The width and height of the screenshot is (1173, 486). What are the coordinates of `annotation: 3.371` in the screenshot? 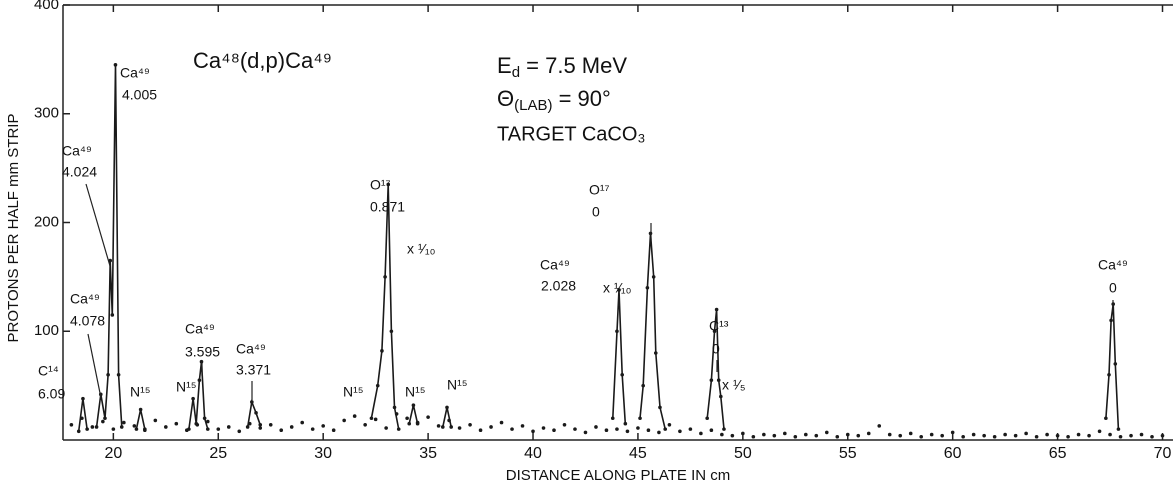 It's located at (253, 370).